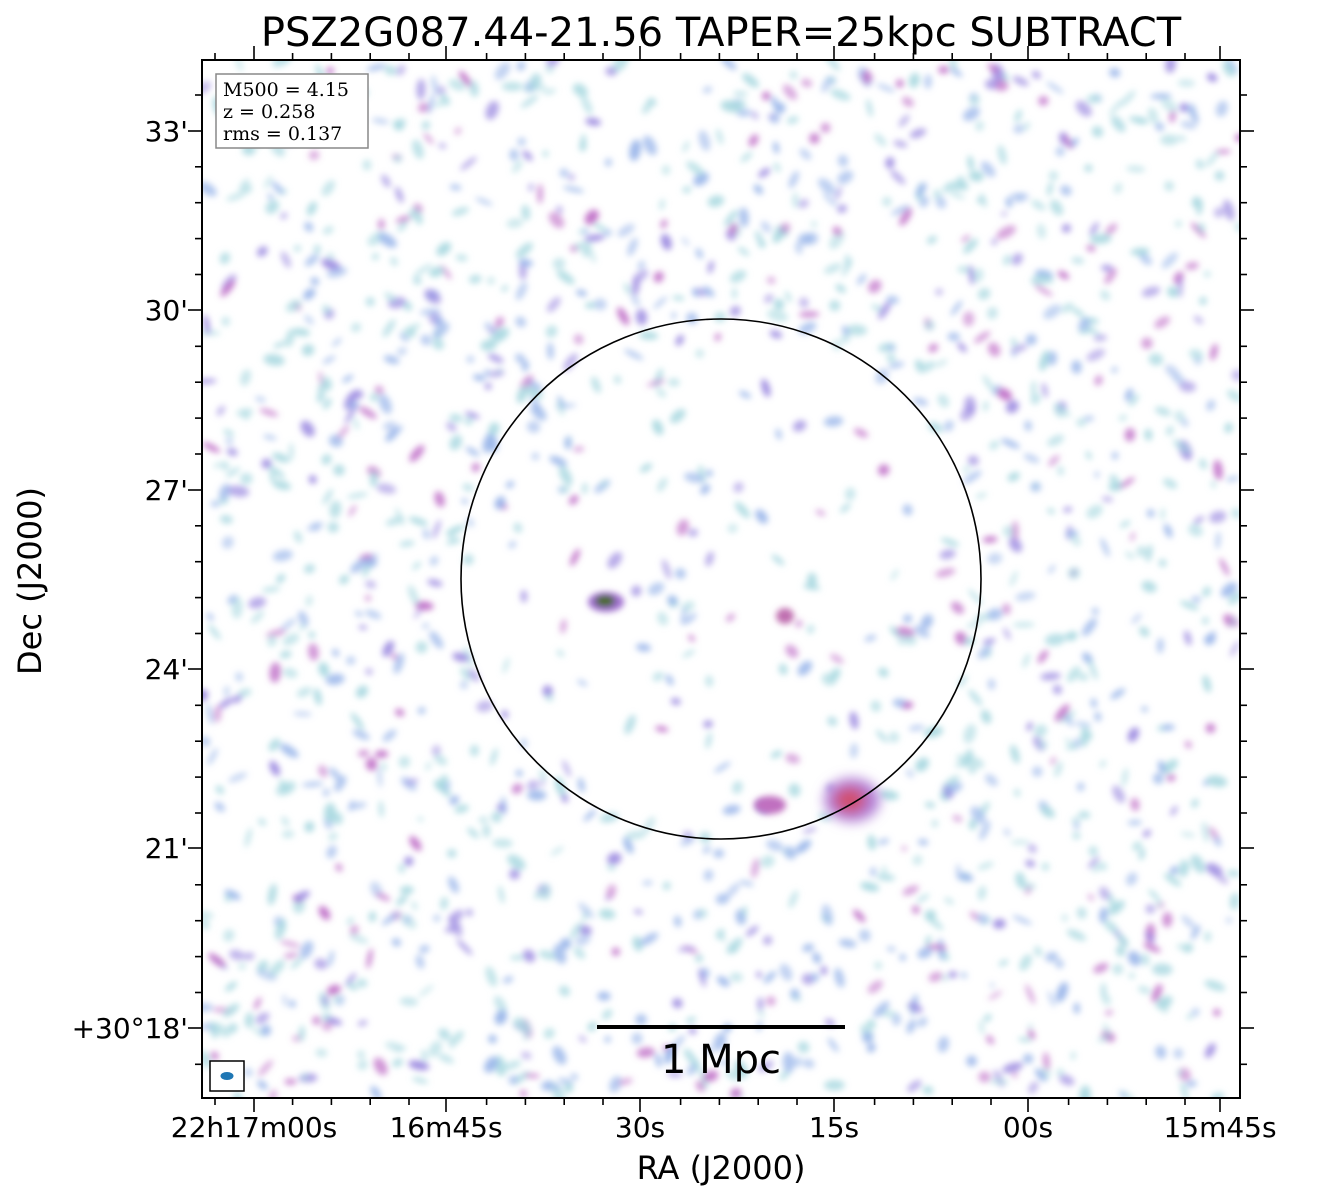 The image size is (1321, 1200). What do you see at coordinates (292, 111) in the screenshot?
I see `info-box: M500 = 4.15 z = 0.258 rms = 0.137` at bounding box center [292, 111].